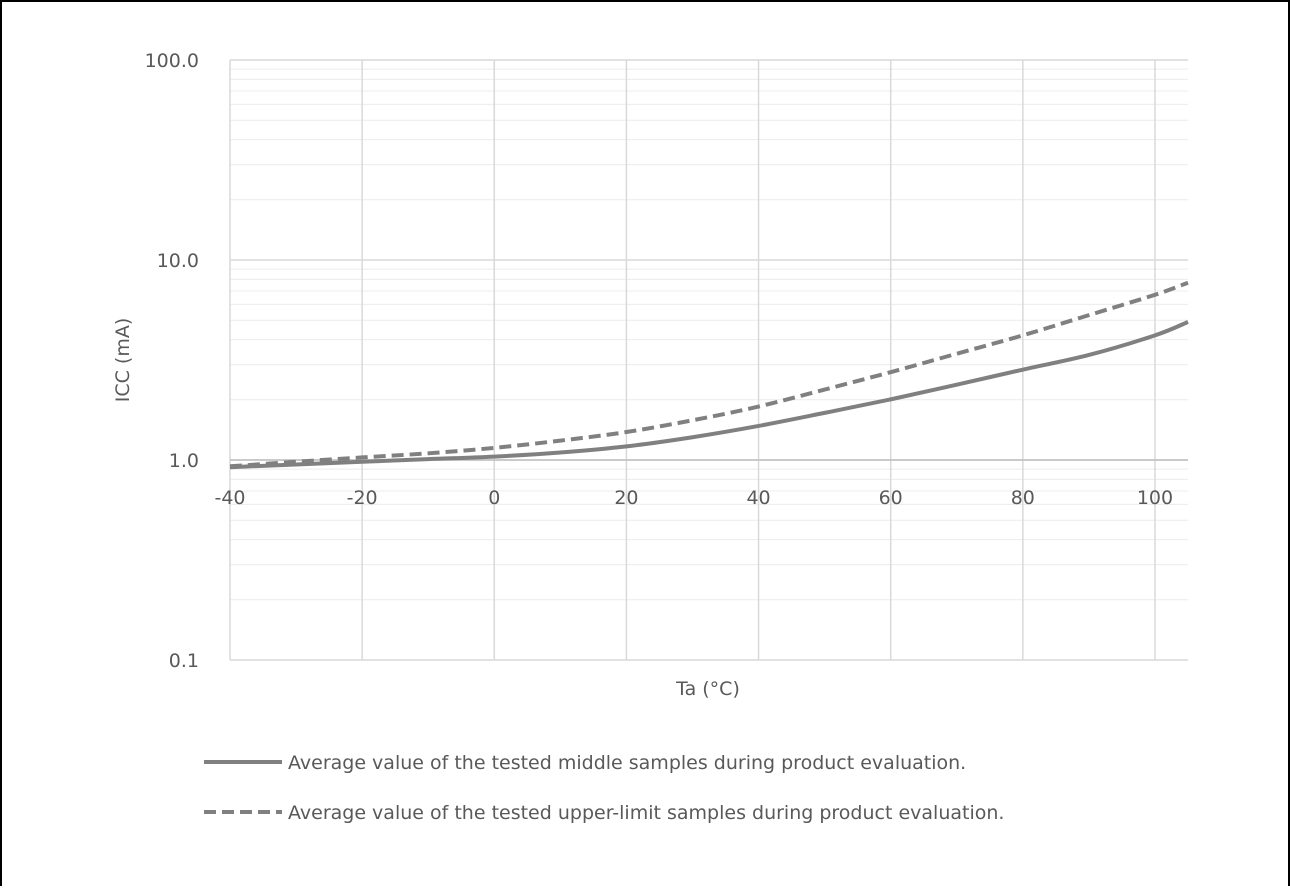 The image size is (1290, 888). Describe the element at coordinates (172, 61) in the screenshot. I see `y-tick-label: 100.0` at that location.